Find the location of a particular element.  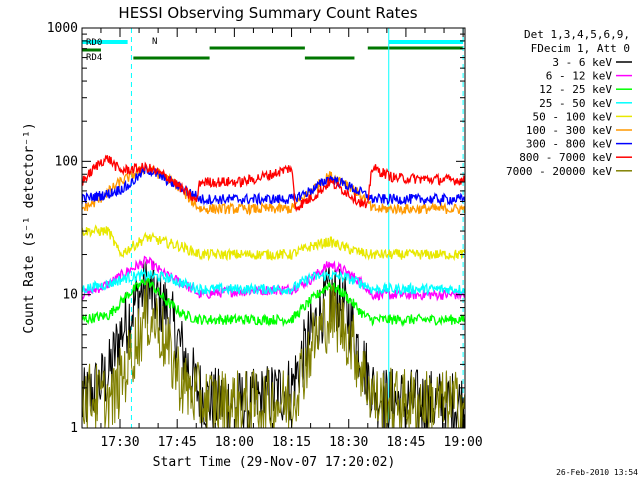

x-axis-label: Start Time (29-Nov-07 17:20:02) is located at coordinates (274, 462).